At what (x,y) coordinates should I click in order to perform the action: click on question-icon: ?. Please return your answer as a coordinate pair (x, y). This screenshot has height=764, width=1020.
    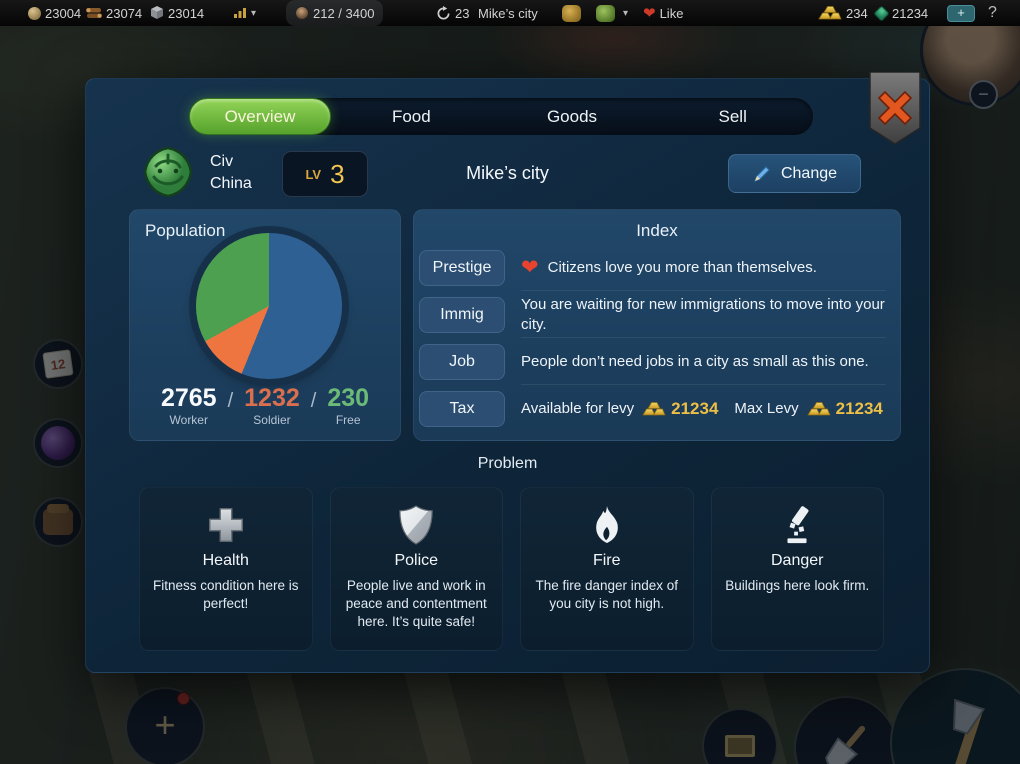
    Looking at the image, I should click on (992, 12).